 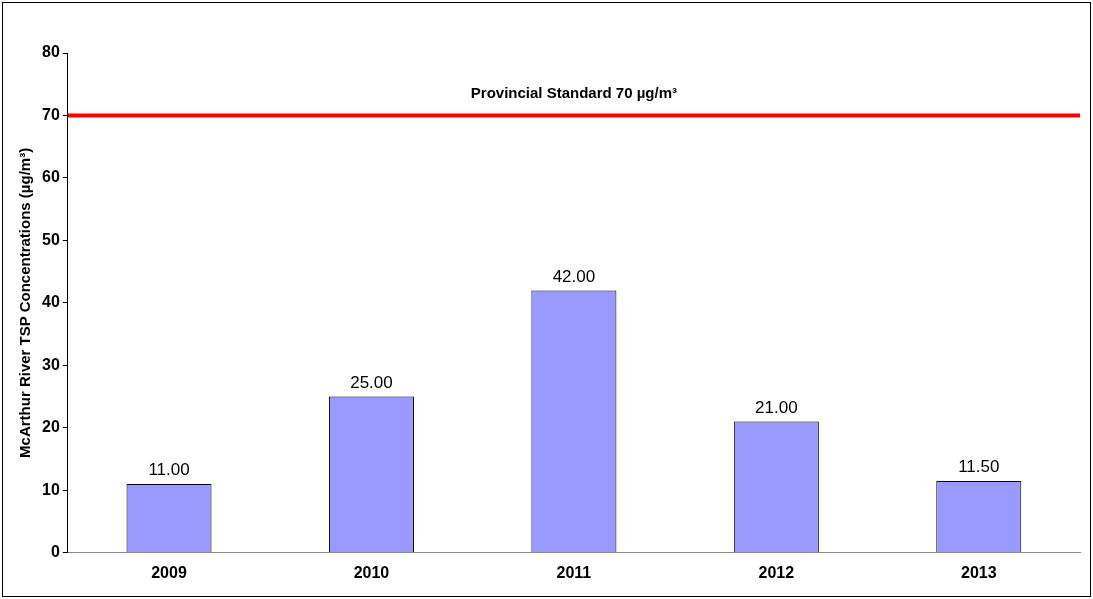 What do you see at coordinates (574, 572) in the screenshot?
I see `x-tick-label: 2011` at bounding box center [574, 572].